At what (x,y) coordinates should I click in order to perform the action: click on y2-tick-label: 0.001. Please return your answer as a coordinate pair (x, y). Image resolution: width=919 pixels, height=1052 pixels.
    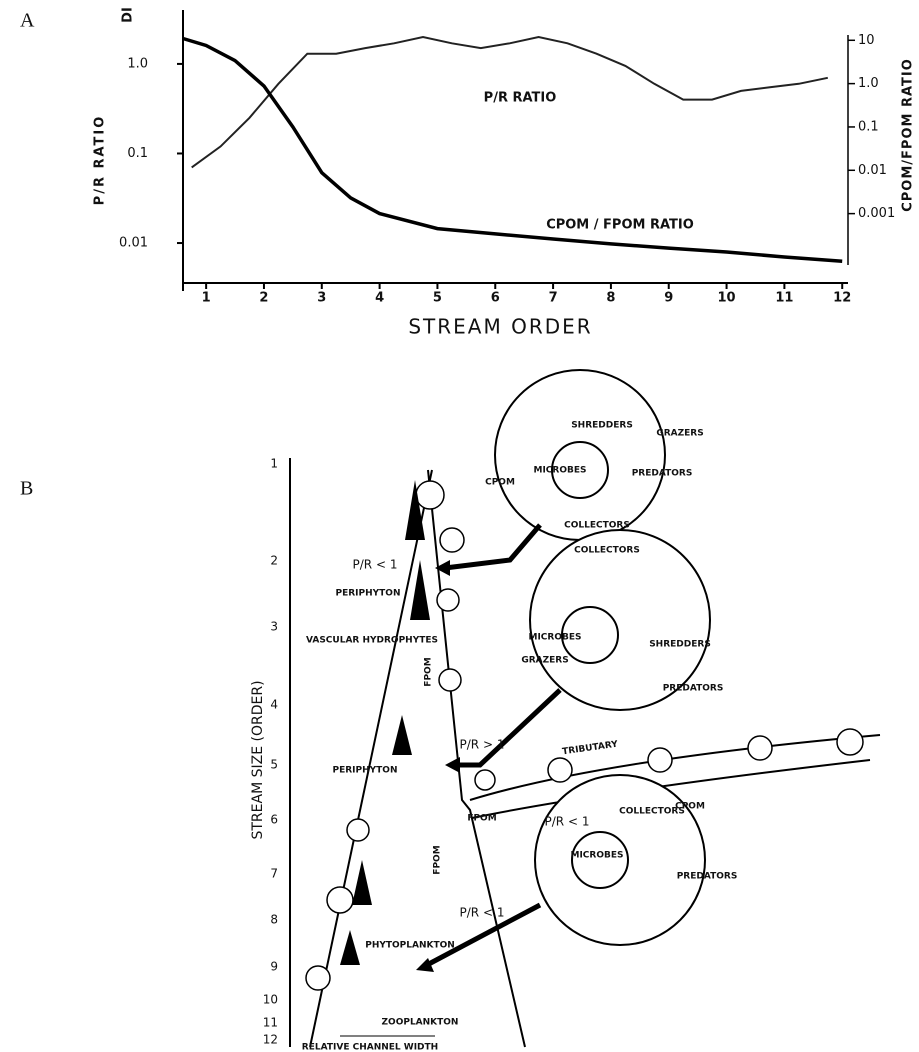
    Looking at the image, I should click on (876, 213).